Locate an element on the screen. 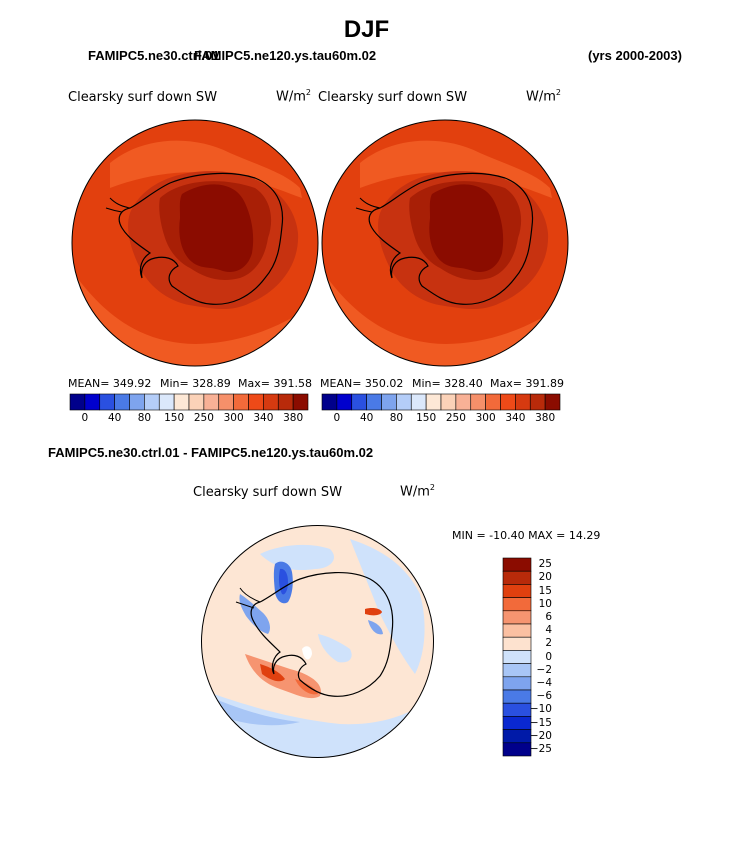 Image resolution: width=733 pixels, height=854 pixels. panel2-units: W/m2 is located at coordinates (543, 96).